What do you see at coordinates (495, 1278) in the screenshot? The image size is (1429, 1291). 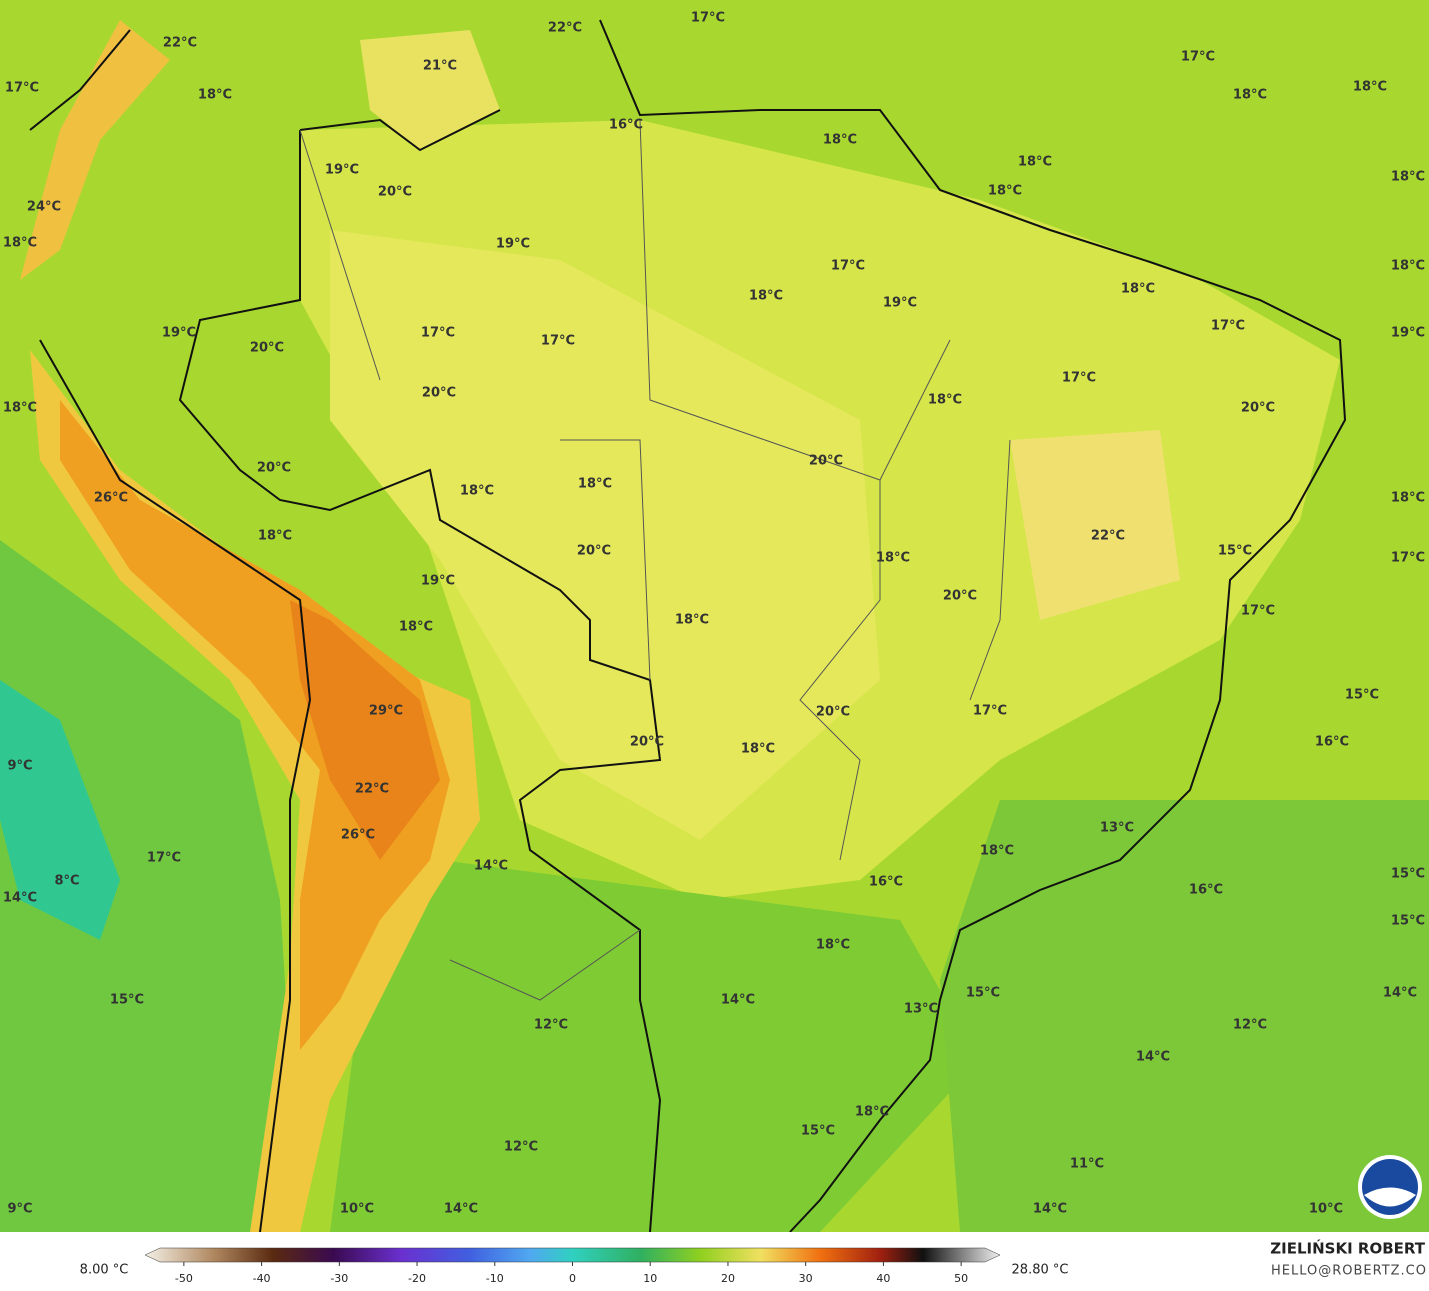 I see `colorbar-tick-label: -10` at bounding box center [495, 1278].